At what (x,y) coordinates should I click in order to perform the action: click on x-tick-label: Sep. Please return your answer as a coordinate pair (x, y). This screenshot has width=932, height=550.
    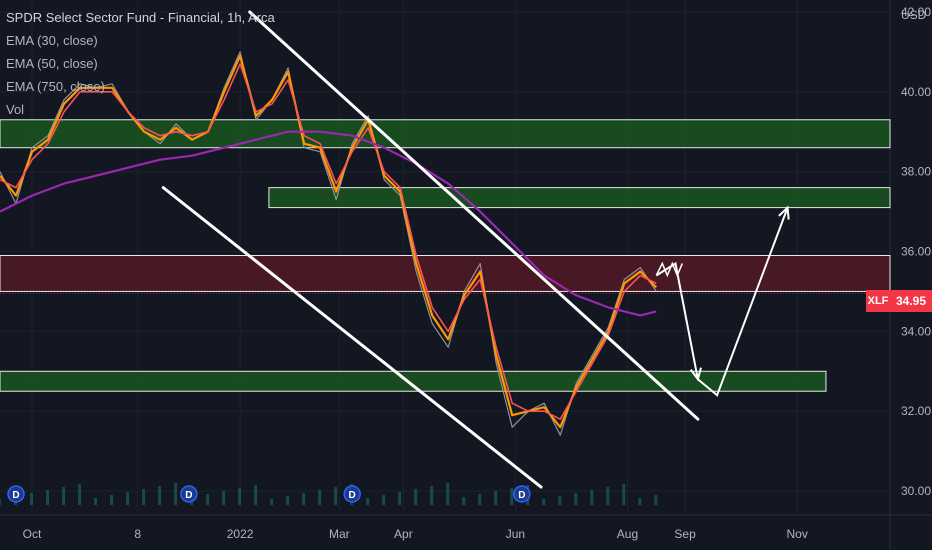
    Looking at the image, I should click on (685, 534).